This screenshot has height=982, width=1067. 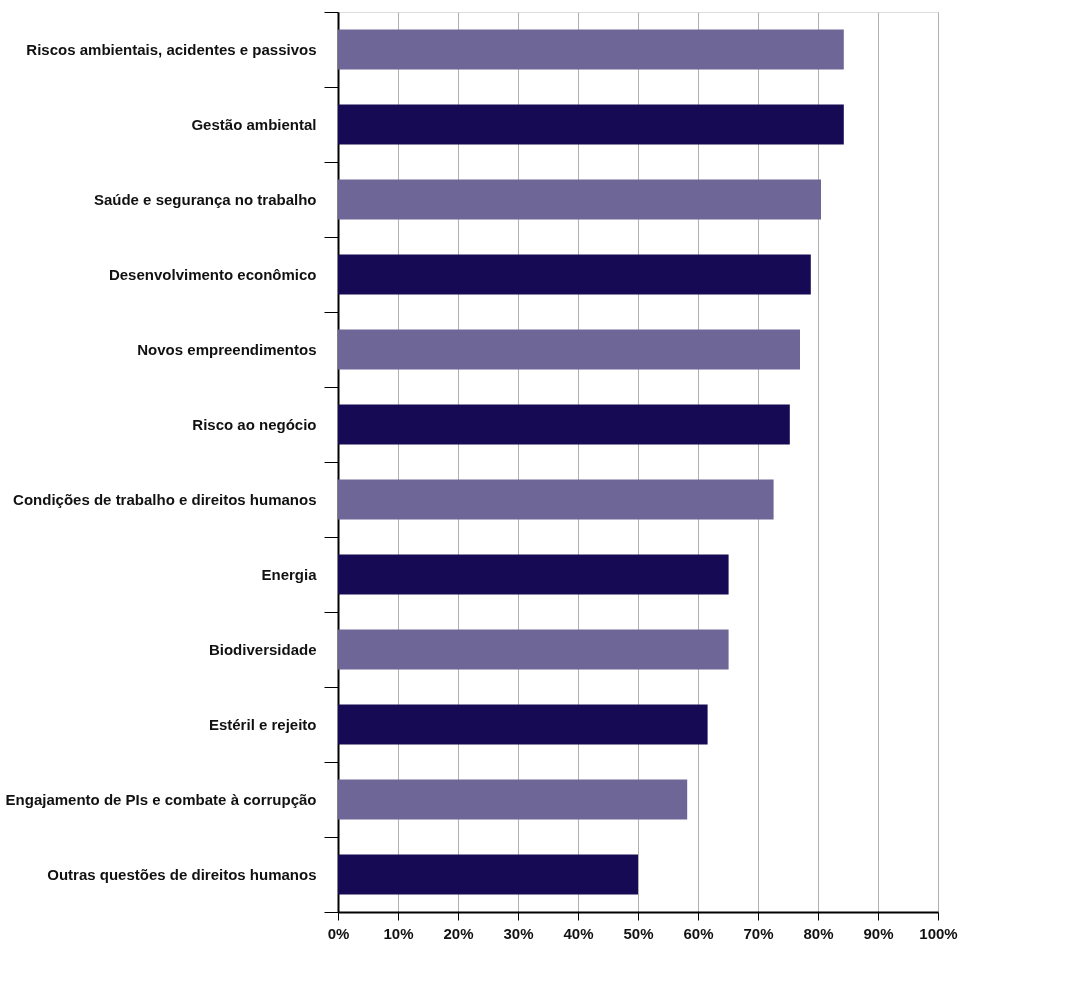 I want to click on x-tick-label: 50%, so click(x=638, y=933).